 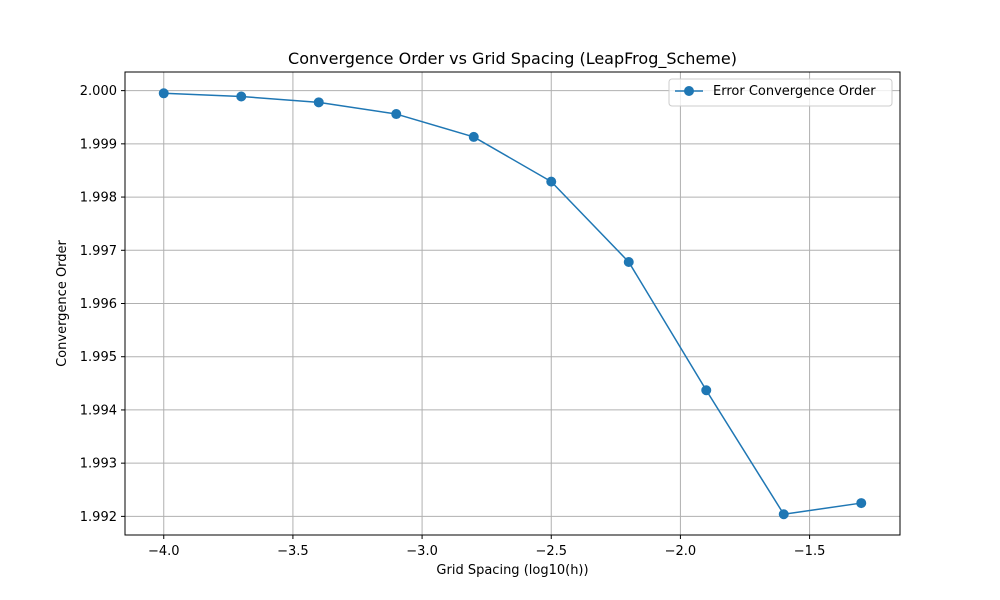 What do you see at coordinates (681, 551) in the screenshot?
I see `x-tick-label: −2.0` at bounding box center [681, 551].